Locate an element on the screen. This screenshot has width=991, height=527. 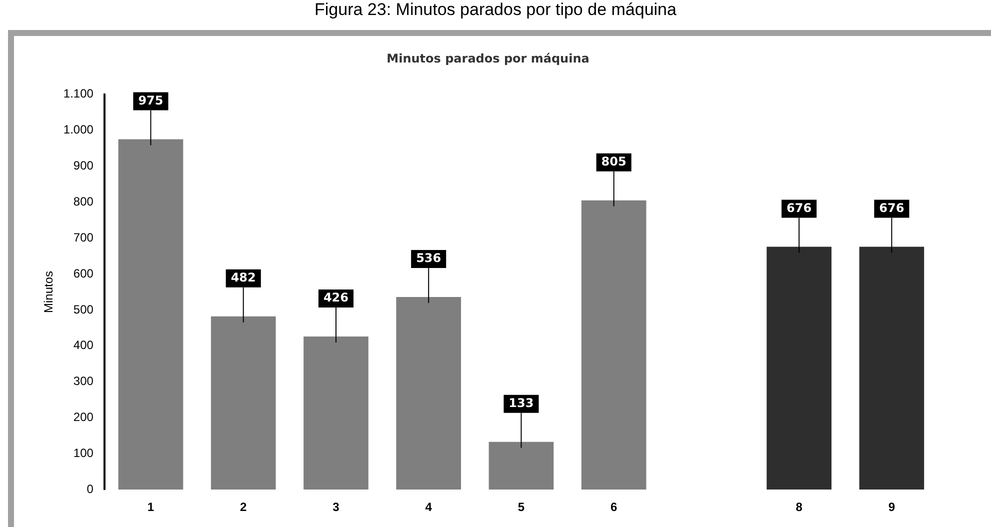
y-tick-label: 700 is located at coordinates (83, 237).